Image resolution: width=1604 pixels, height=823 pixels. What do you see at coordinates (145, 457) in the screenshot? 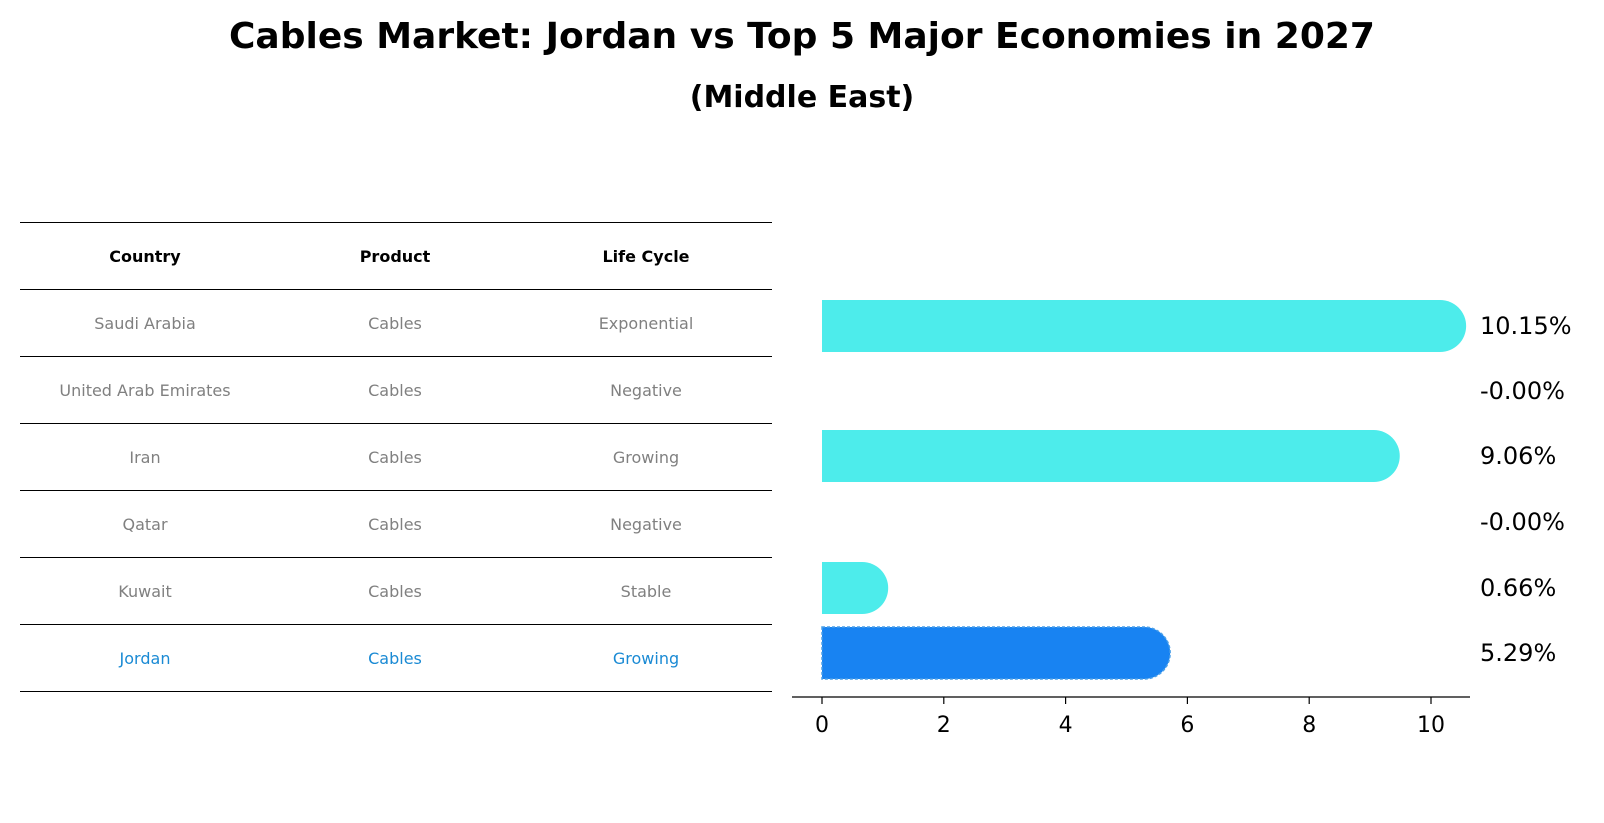
I see `country-cell: Iran` at bounding box center [145, 457].